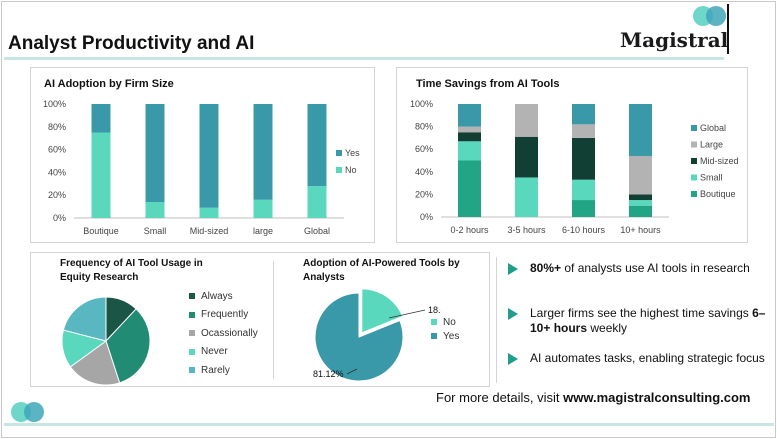  What do you see at coordinates (217, 296) in the screenshot?
I see `legend-label: Always` at bounding box center [217, 296].